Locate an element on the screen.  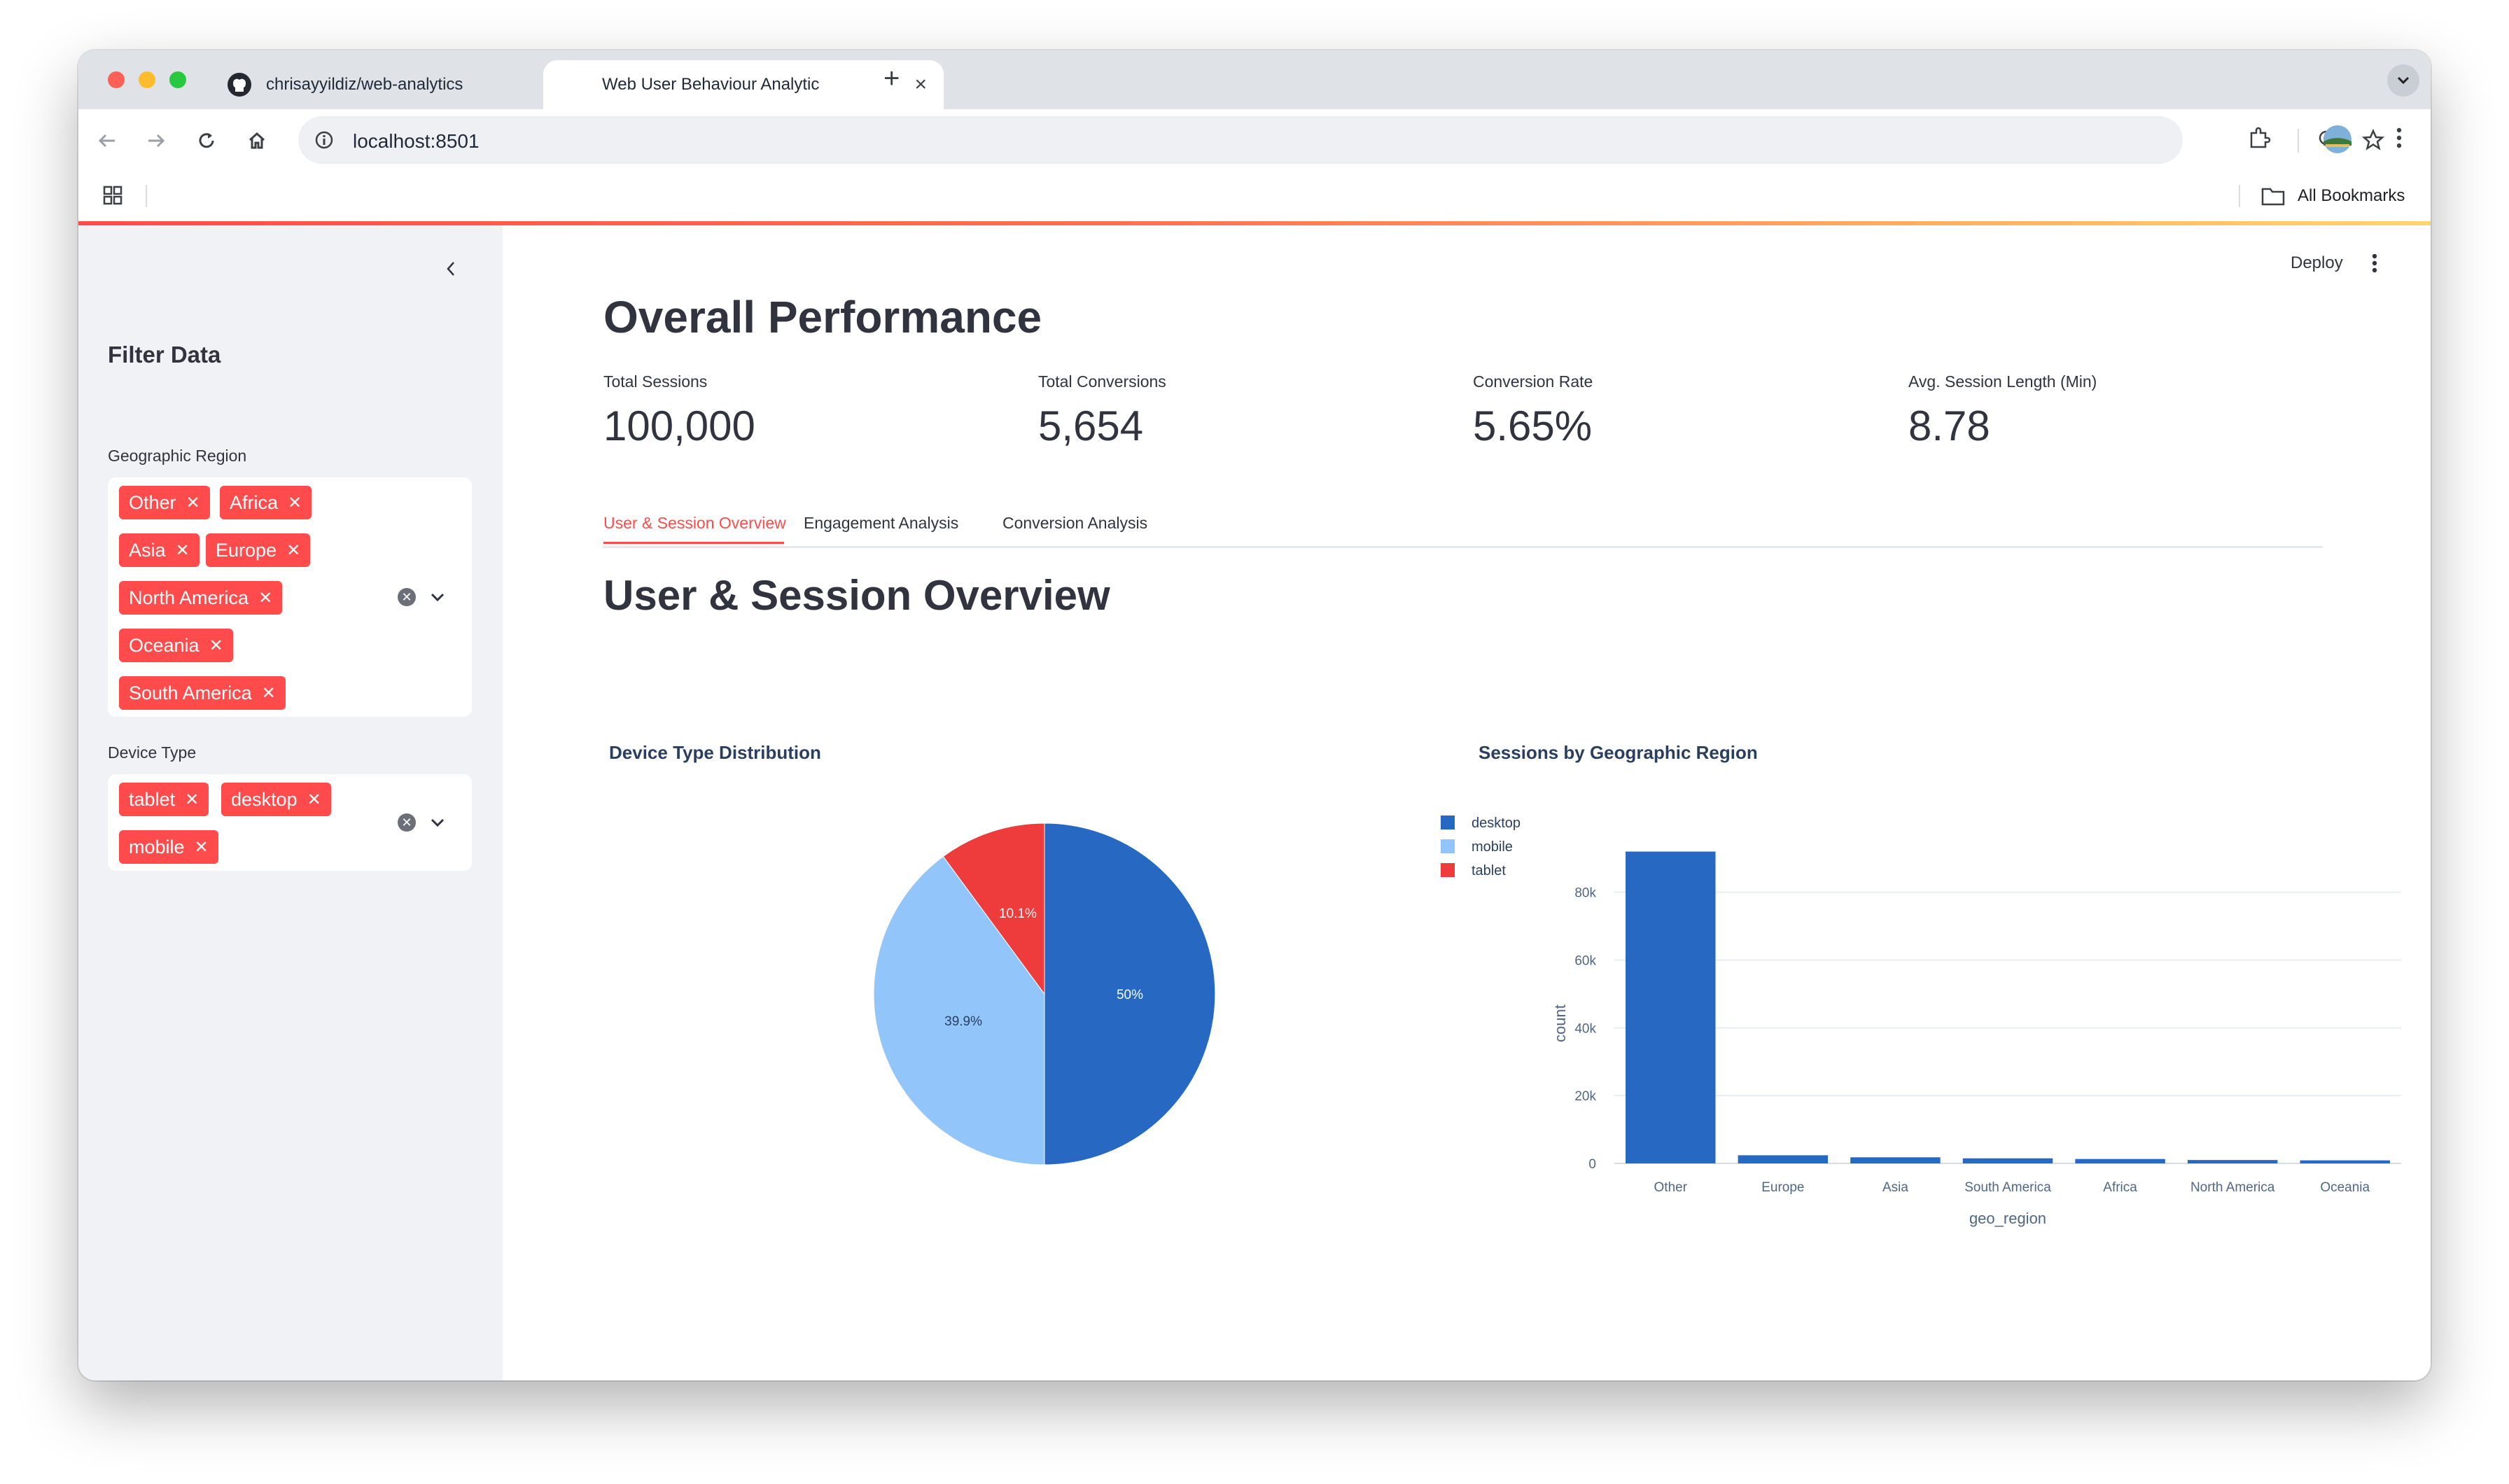
chip-south-america: South America ✕ is located at coordinates (203, 693).